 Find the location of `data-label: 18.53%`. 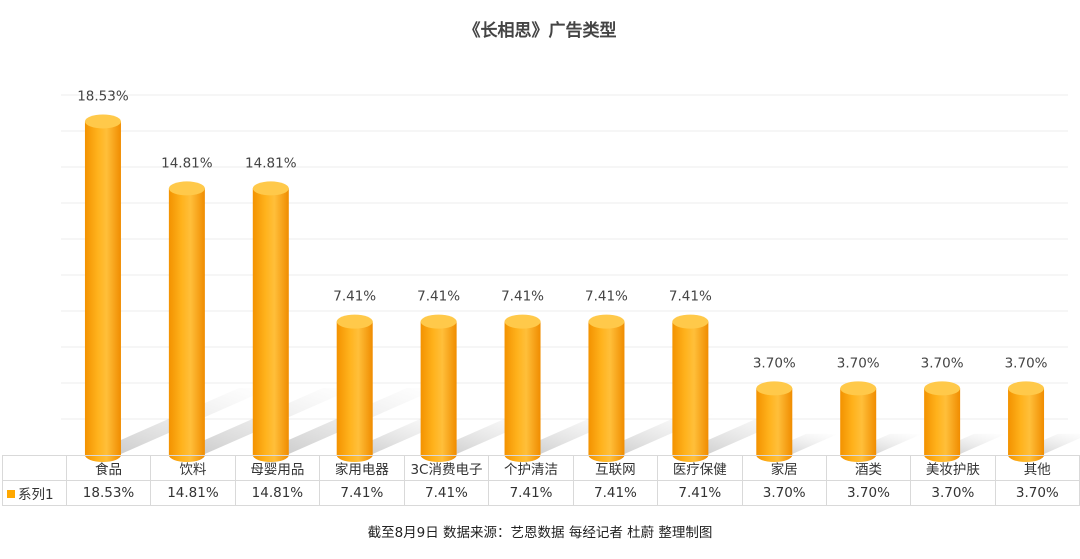

data-label: 18.53% is located at coordinates (103, 96).